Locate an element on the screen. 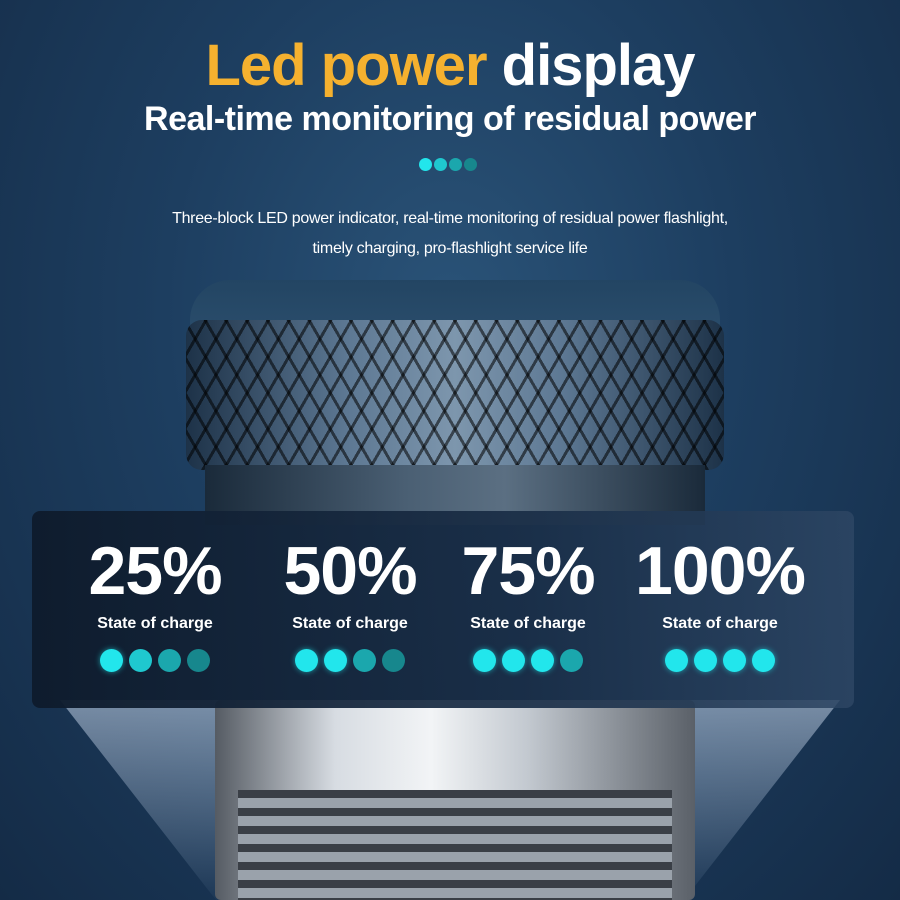 Image resolution: width=900 pixels, height=900 pixels. page-title: Led power display is located at coordinates (450, 65).